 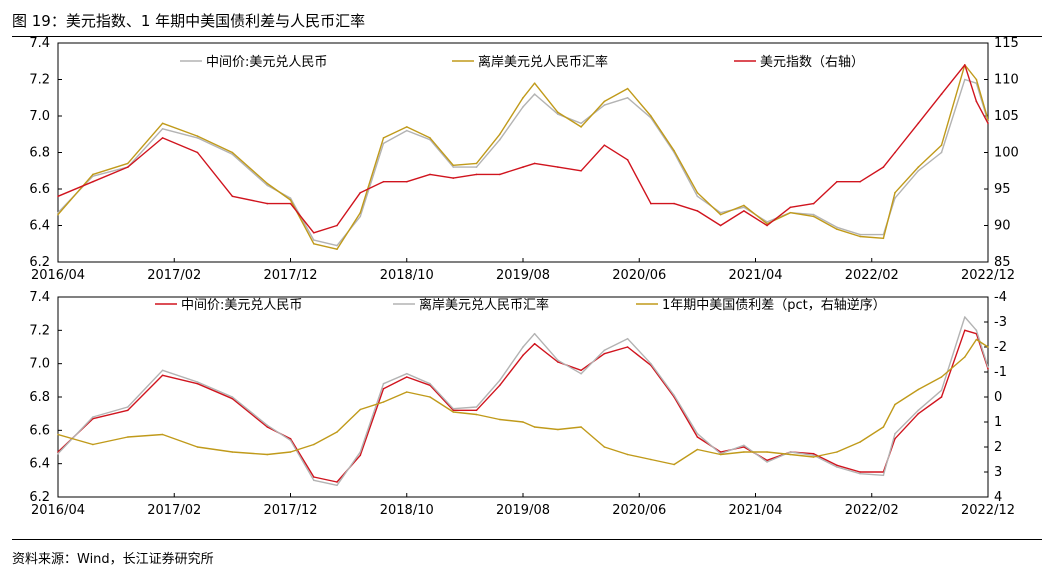 What do you see at coordinates (39, 364) in the screenshot?
I see `y-left-tick-label: 7.0` at bounding box center [39, 364].